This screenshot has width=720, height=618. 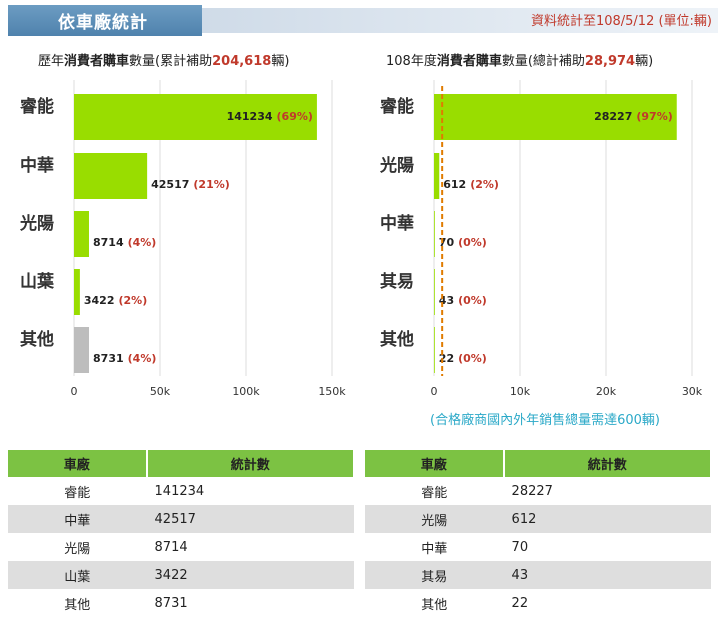 What do you see at coordinates (692, 391) in the screenshot?
I see `x-tick-label: 30k` at bounding box center [692, 391].